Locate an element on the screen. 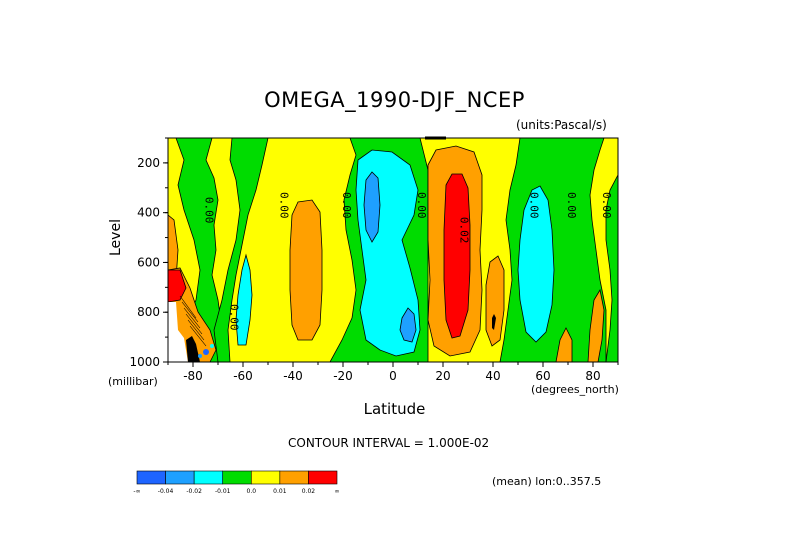 The width and height of the screenshot is (789, 558). colorbar-tick-label: -∞ is located at coordinates (137, 491).